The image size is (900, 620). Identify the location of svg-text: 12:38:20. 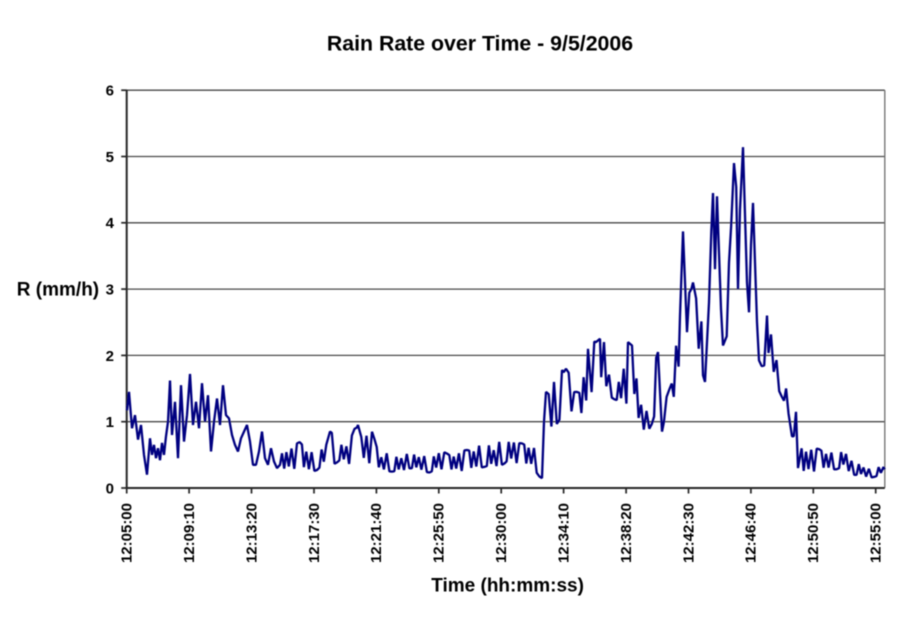
(626, 533).